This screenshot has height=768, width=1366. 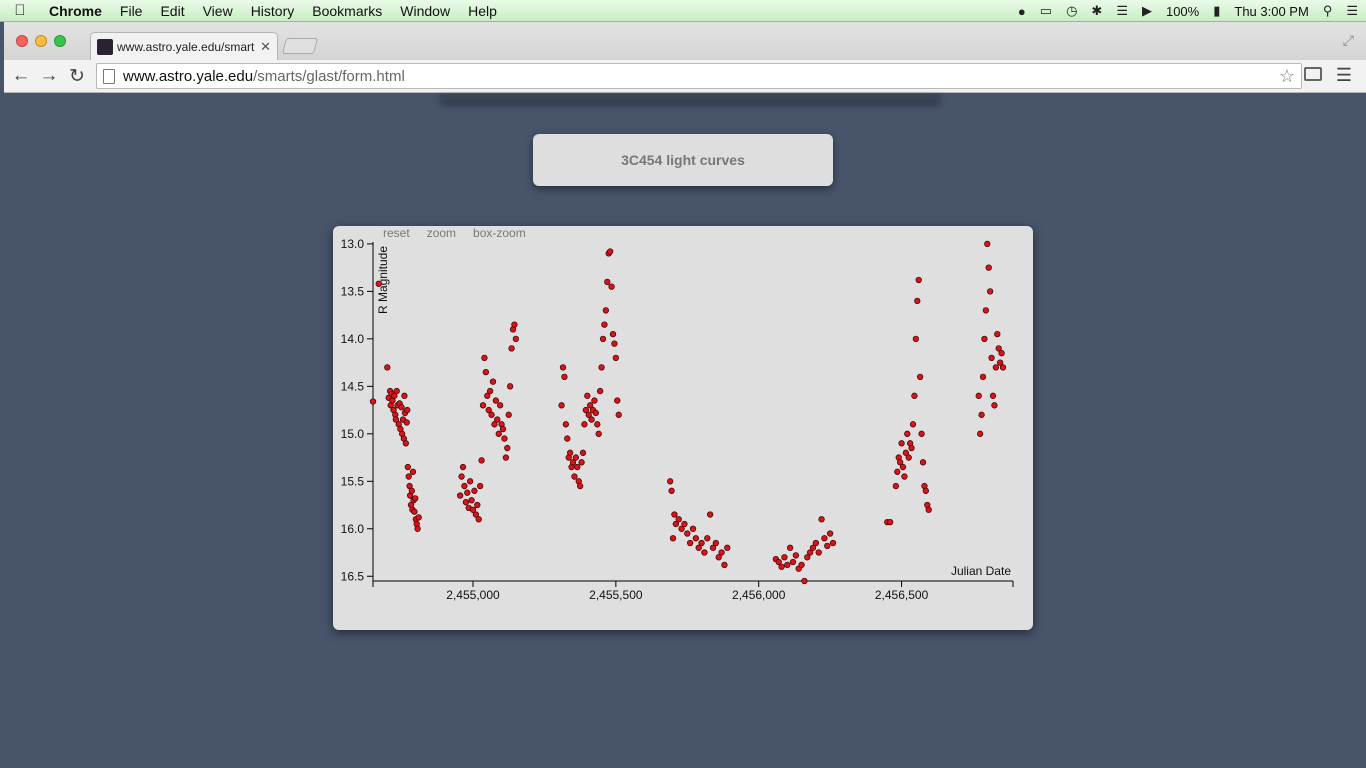 I want to click on browser-tab: www.astro.yale.edu/smart ✕, so click(x=184, y=46).